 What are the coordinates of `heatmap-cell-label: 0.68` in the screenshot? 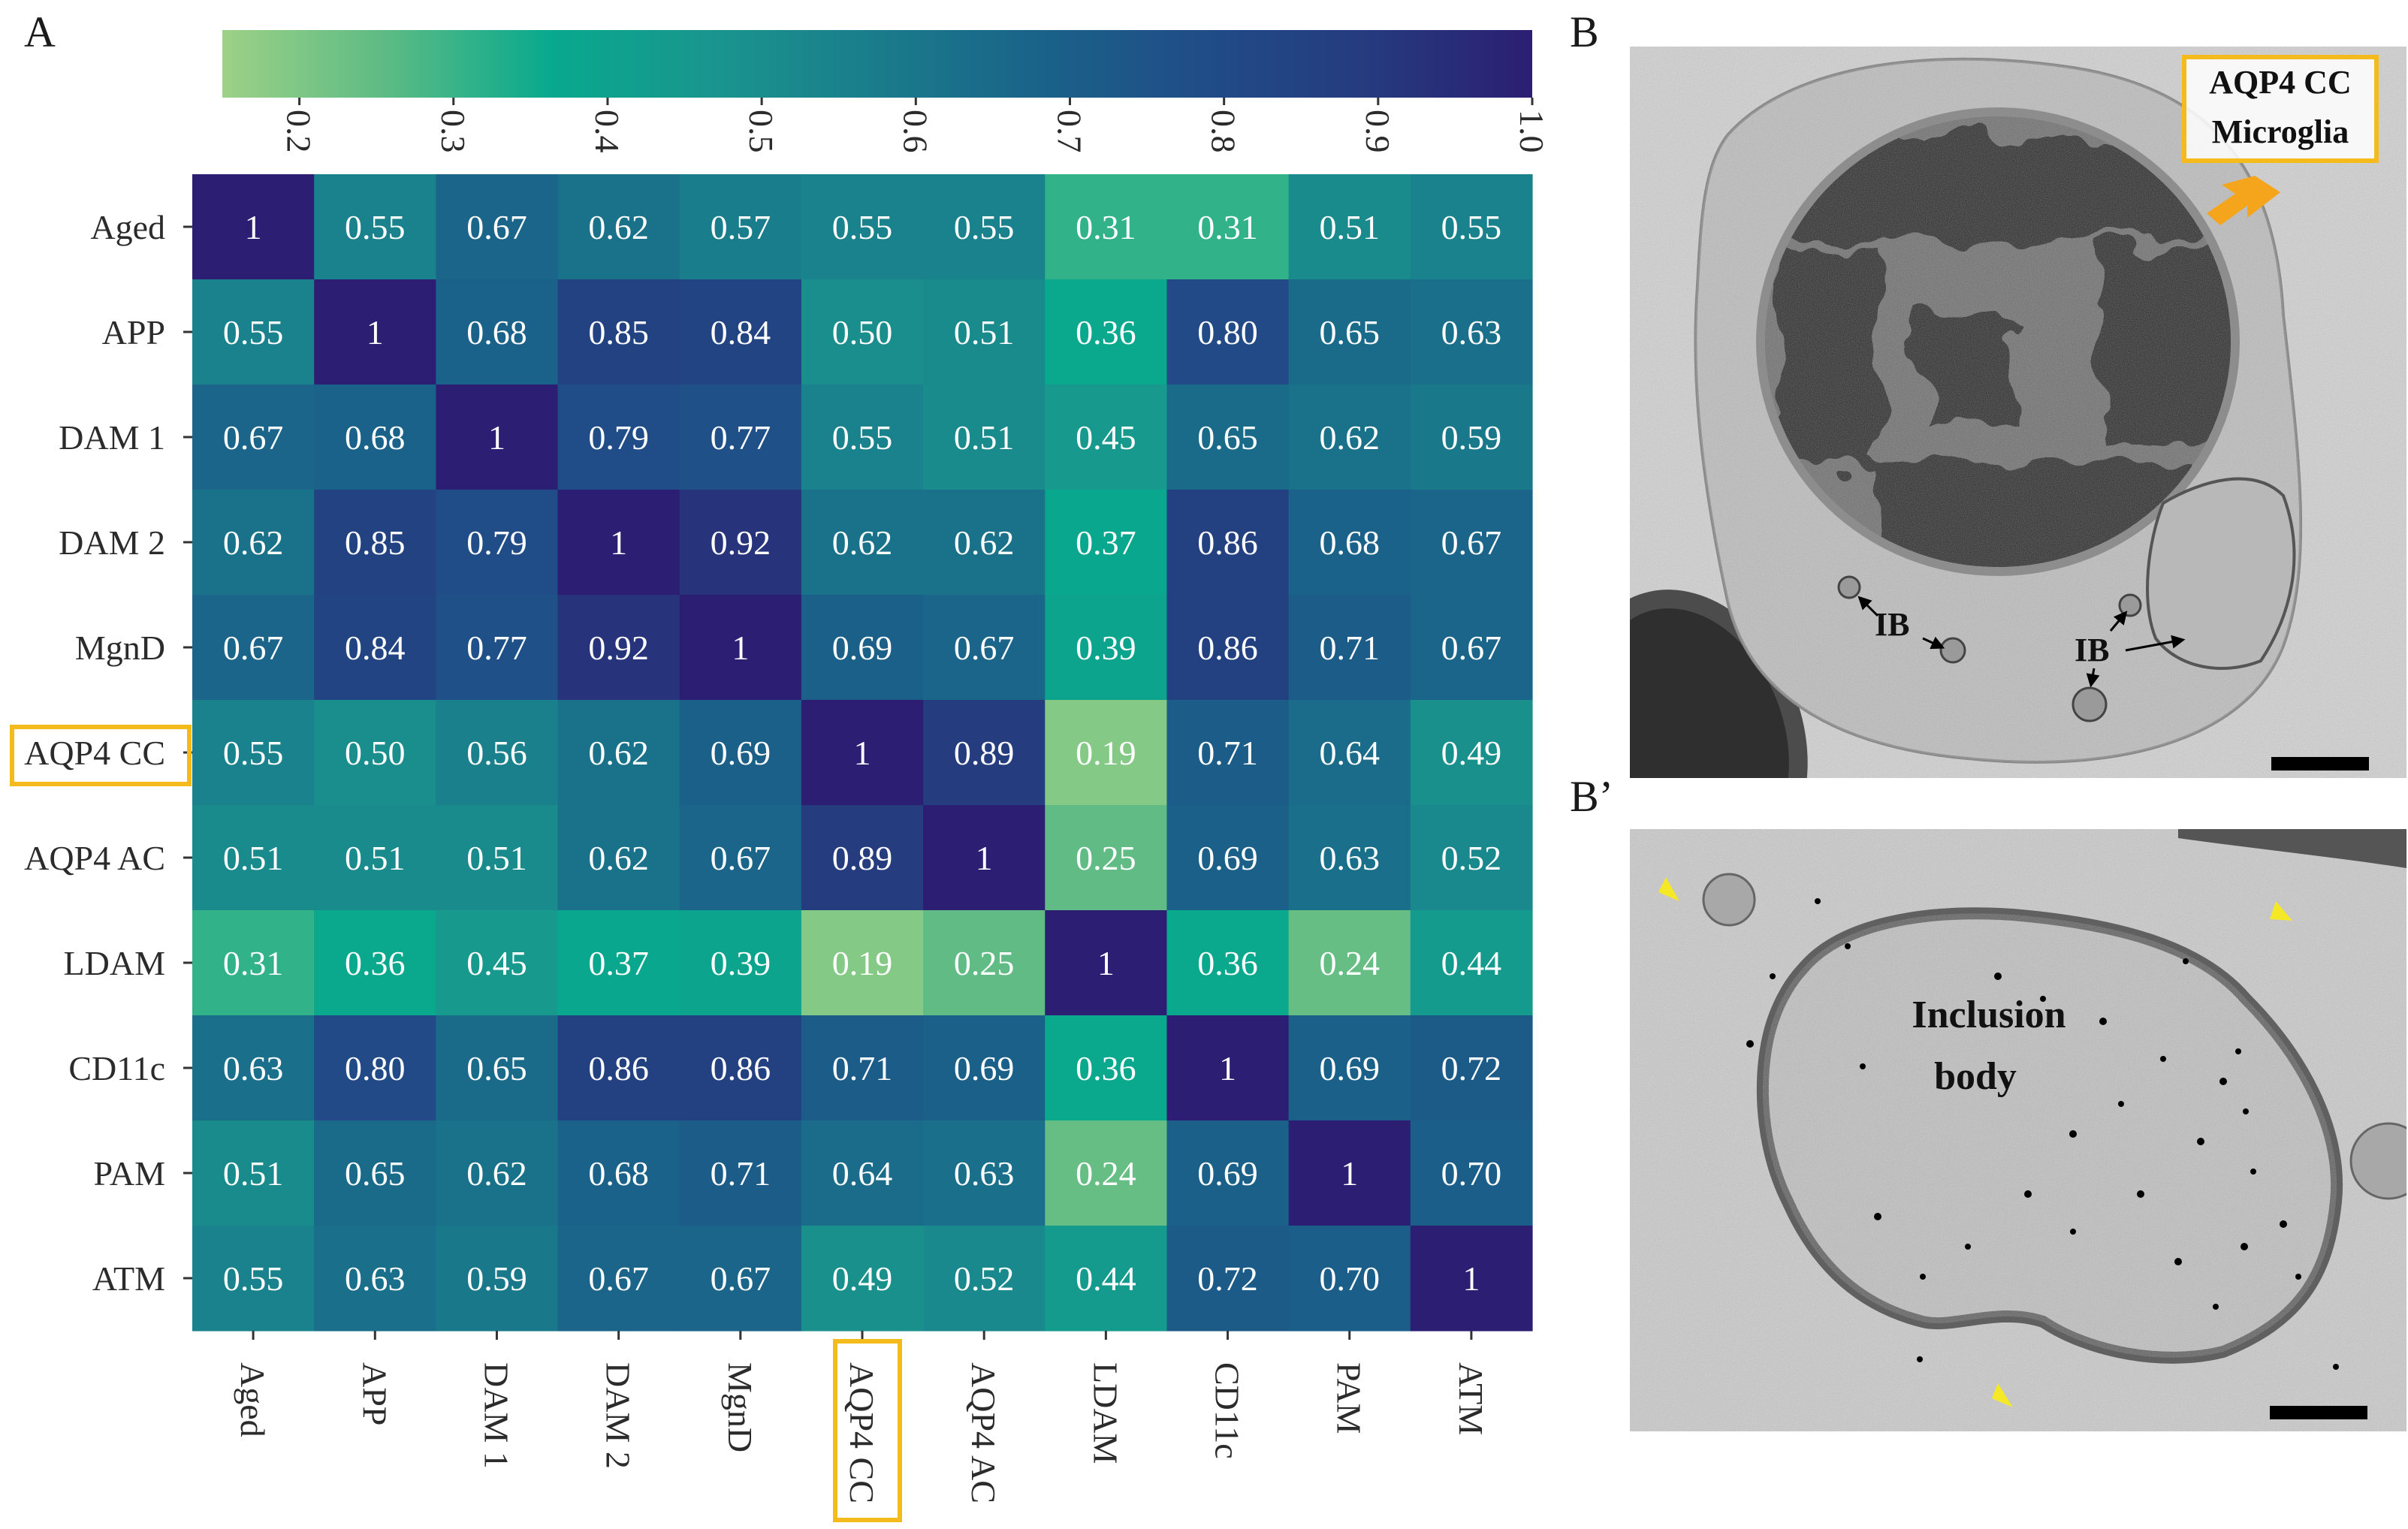 It's located at (1349, 542).